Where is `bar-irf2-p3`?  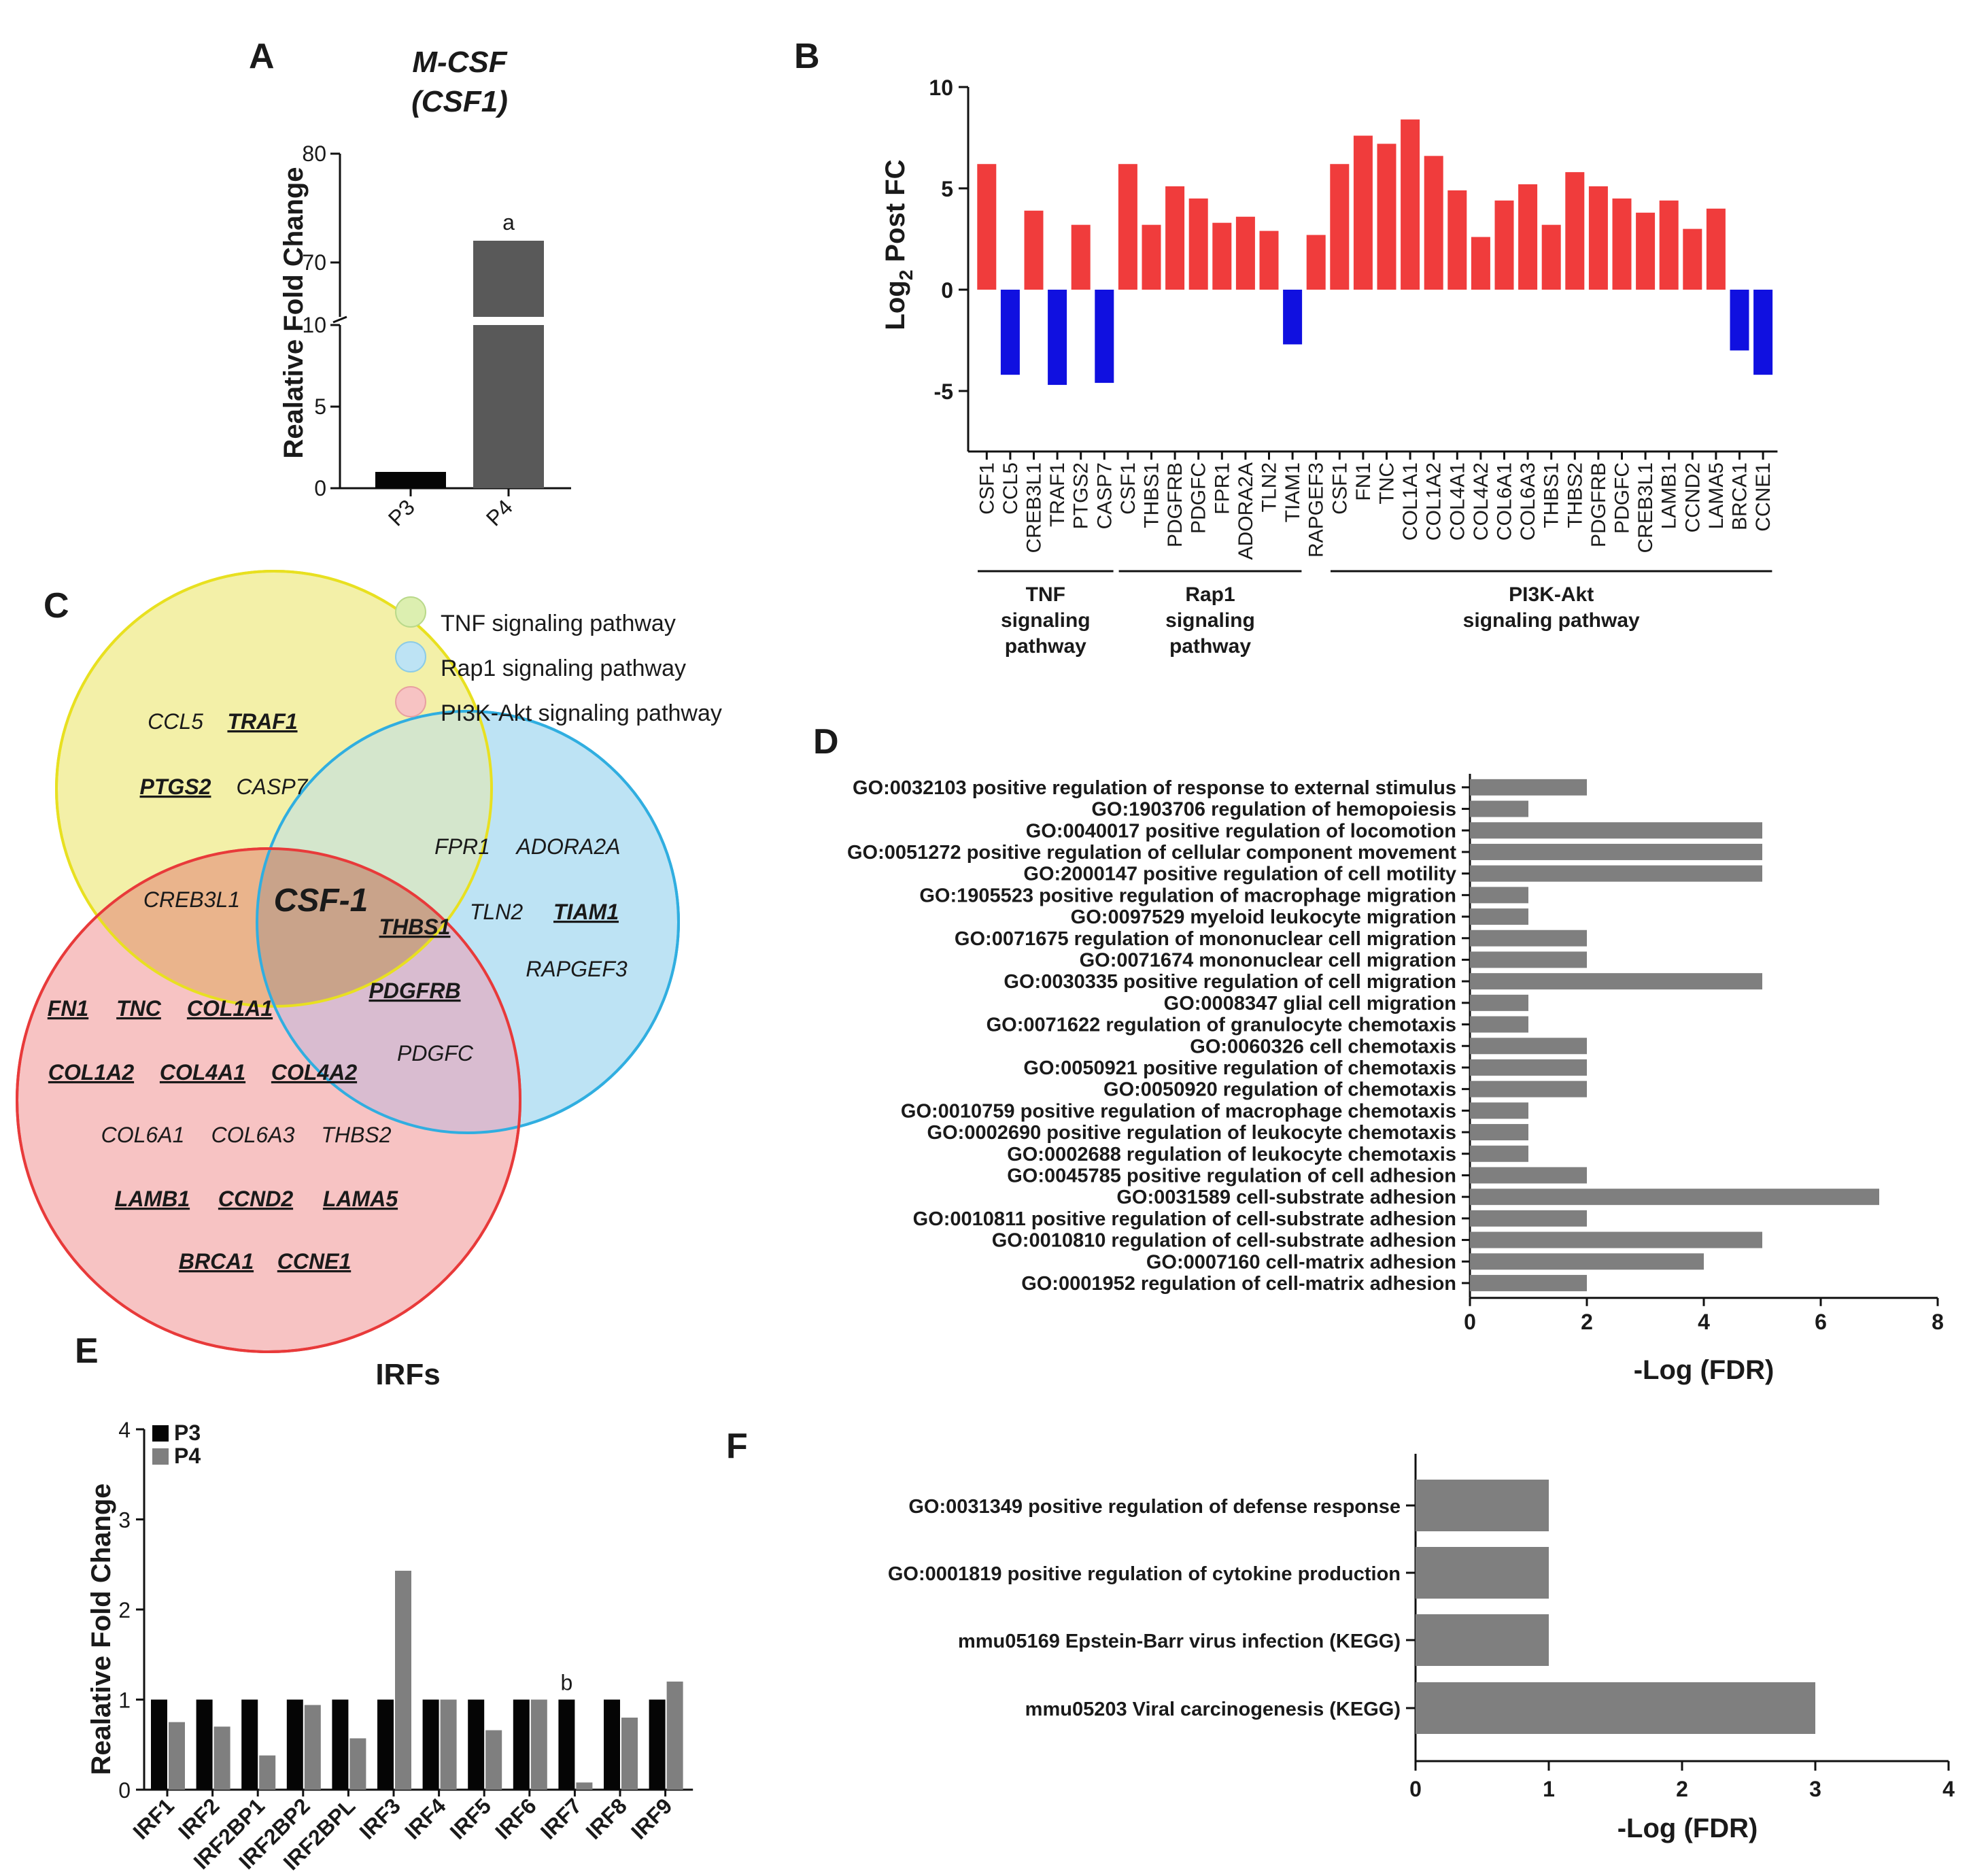
bar-irf2-p3 is located at coordinates (205, 1745).